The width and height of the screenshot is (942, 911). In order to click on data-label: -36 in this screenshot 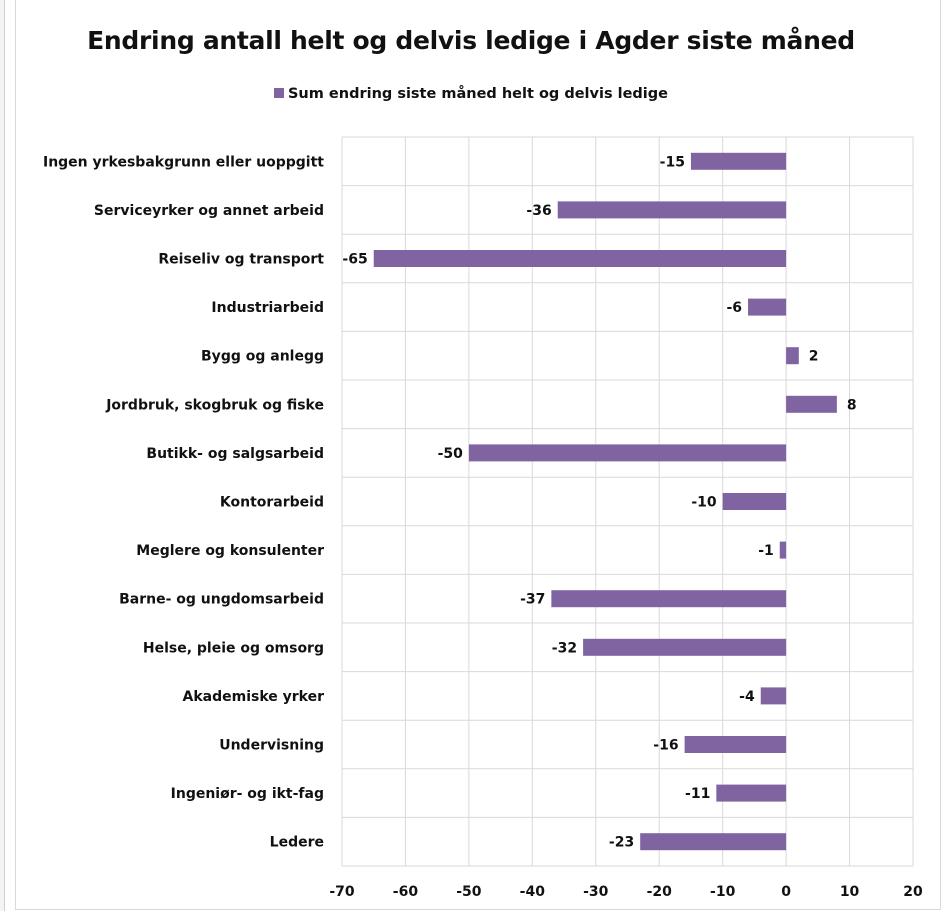, I will do `click(538, 211)`.